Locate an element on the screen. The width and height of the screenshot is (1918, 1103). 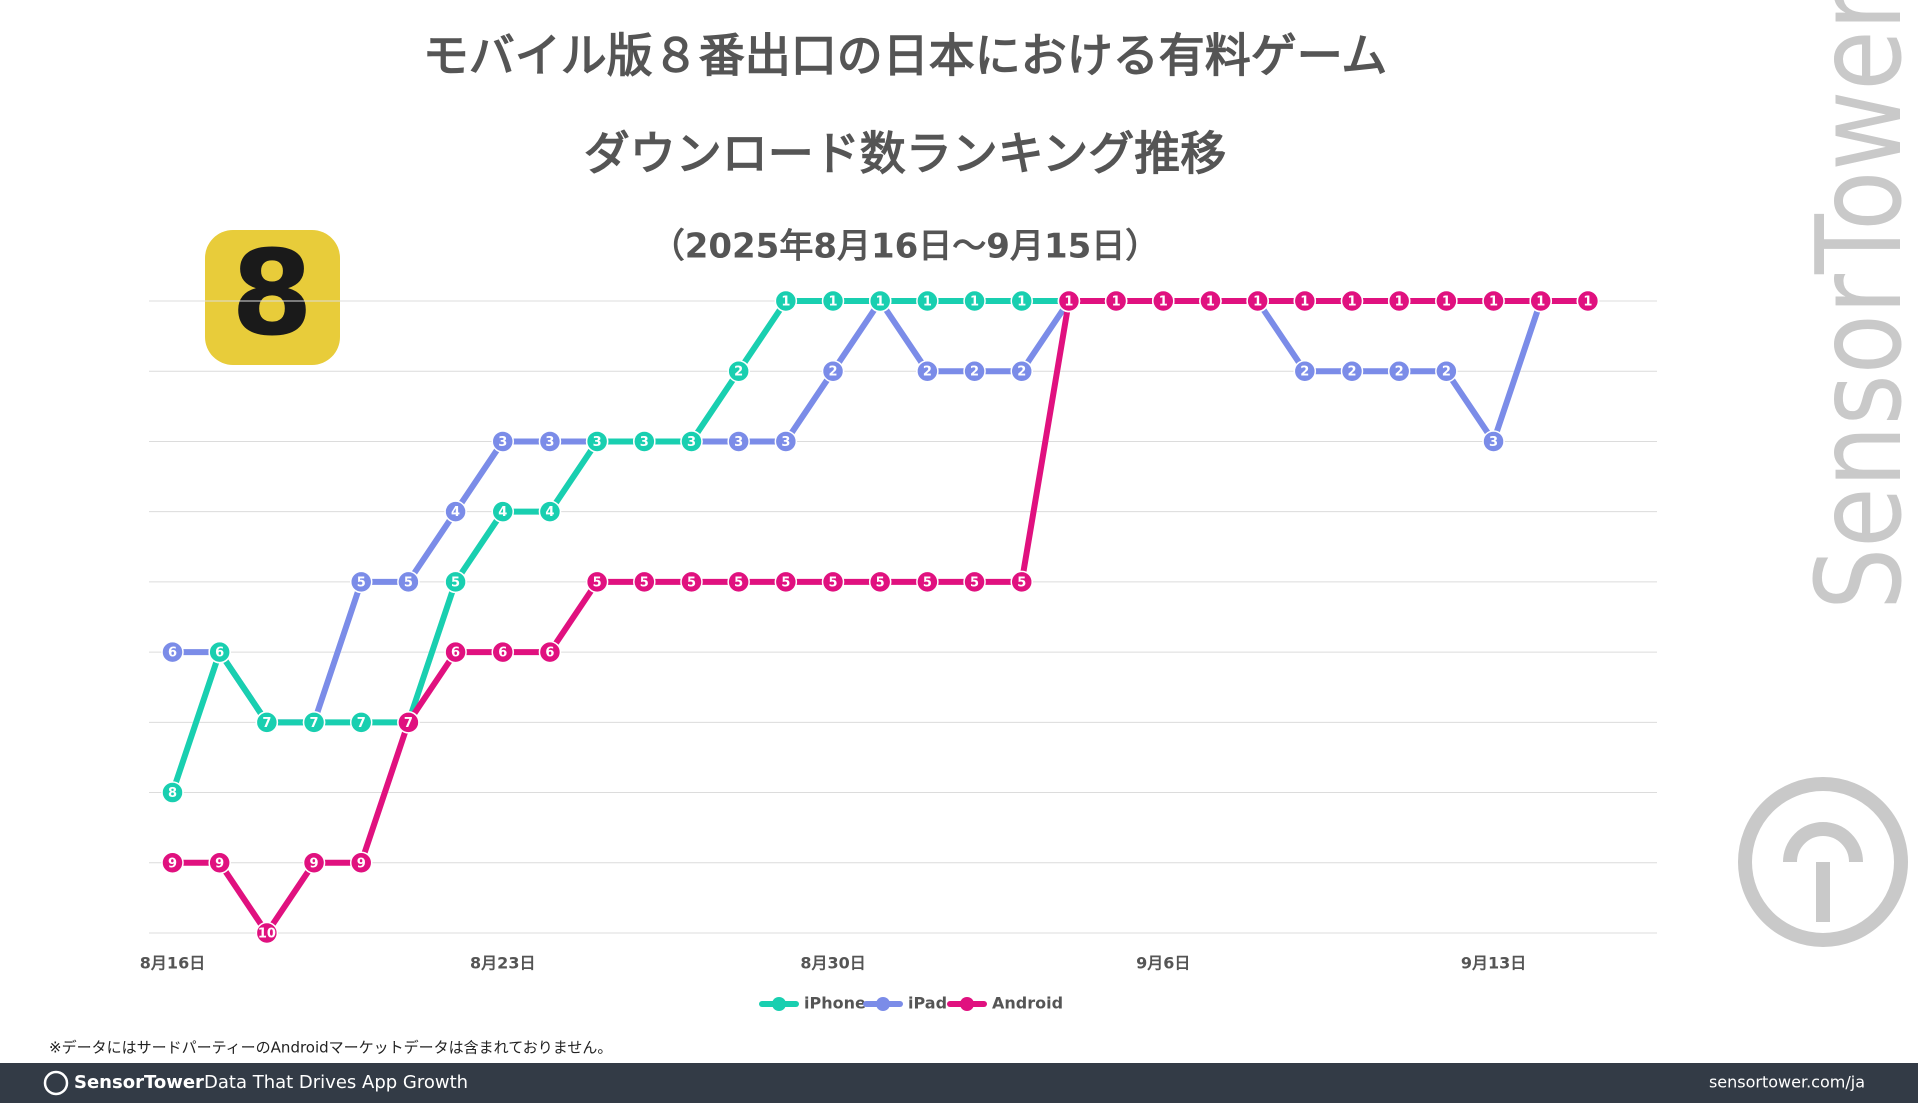
chart-subtitle: （2025年8月16日〜9月15日） is located at coordinates (905, 247).